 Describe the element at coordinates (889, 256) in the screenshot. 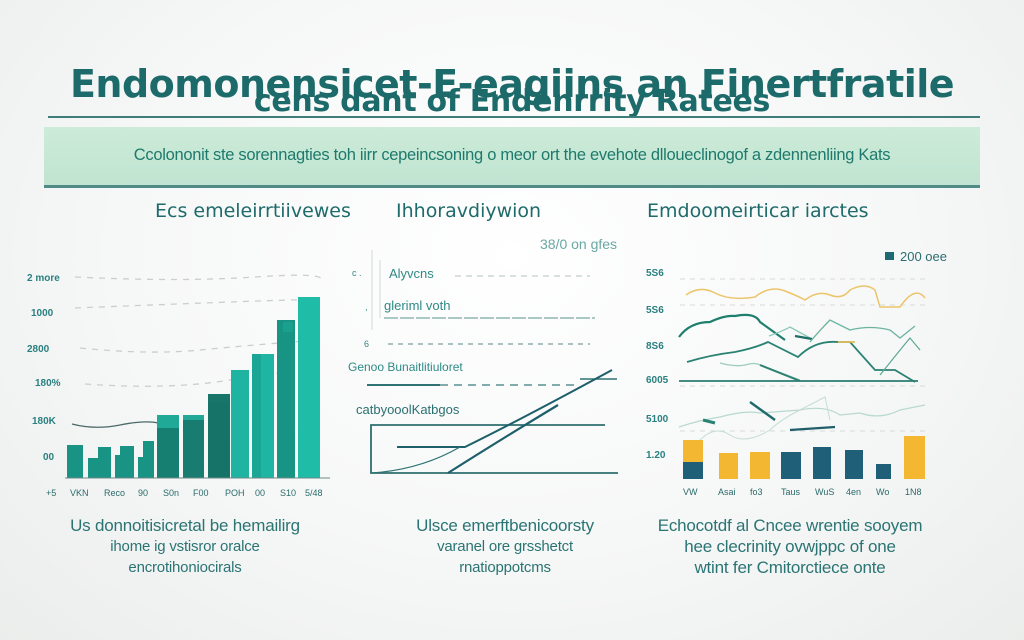

I see `legend-swatch` at that location.